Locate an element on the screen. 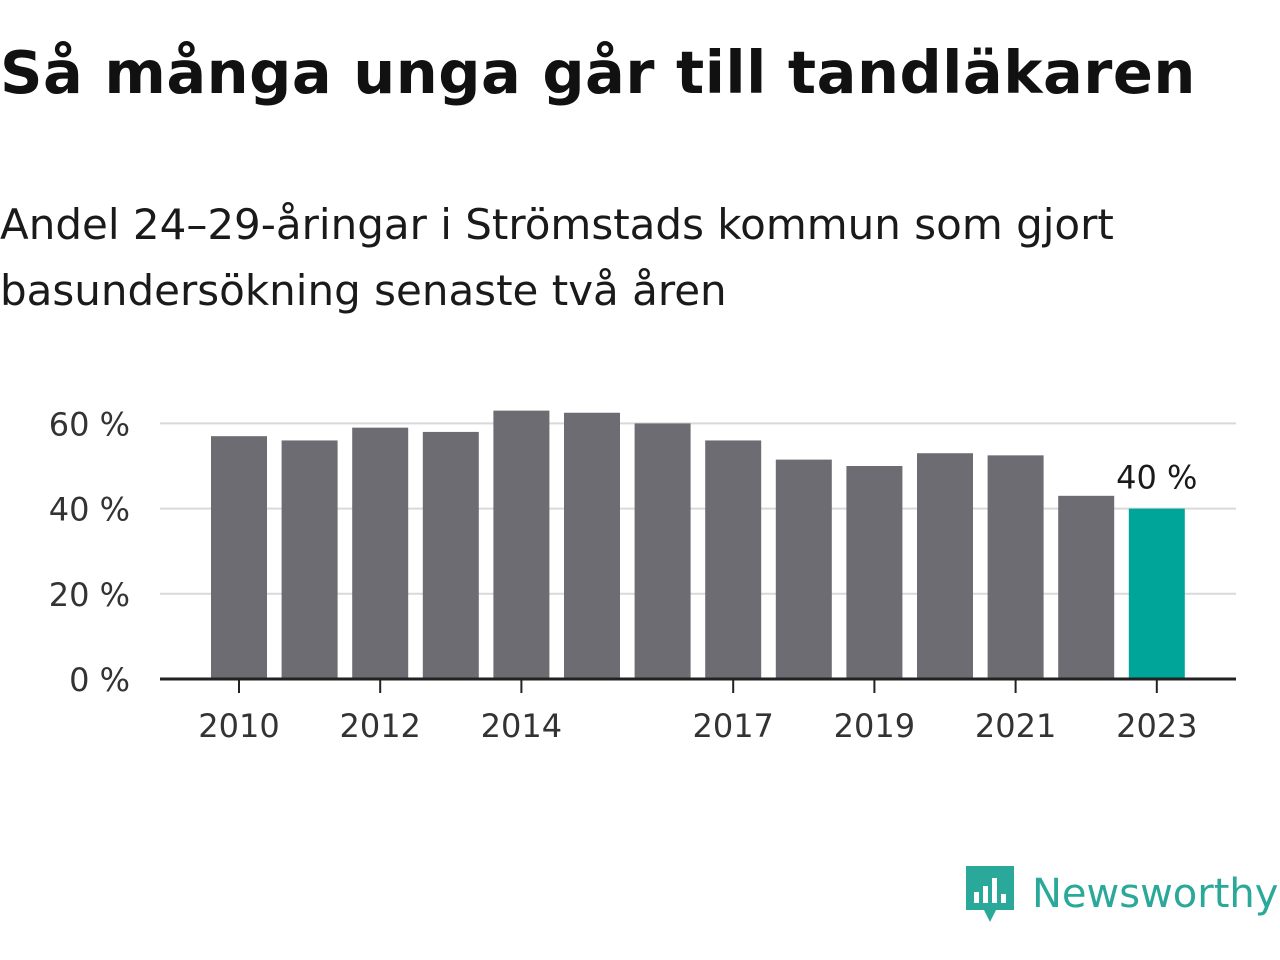  y-tick-label: 60 % is located at coordinates (89, 424).